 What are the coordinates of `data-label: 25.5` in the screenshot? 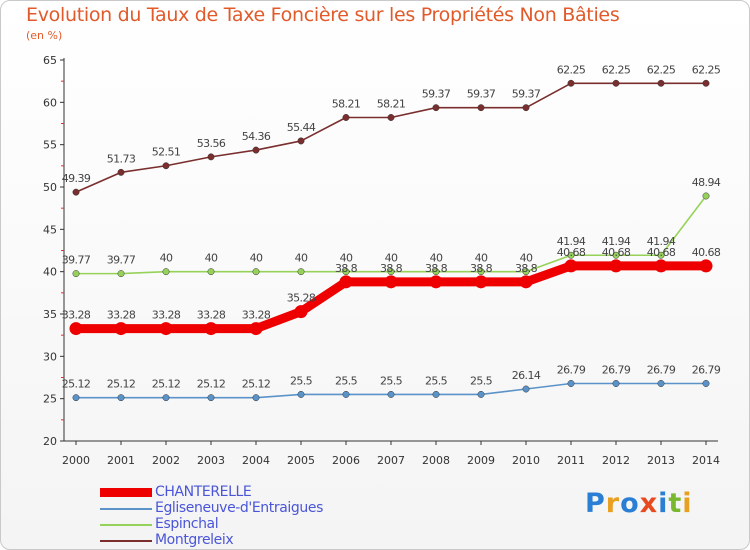 It's located at (346, 380).